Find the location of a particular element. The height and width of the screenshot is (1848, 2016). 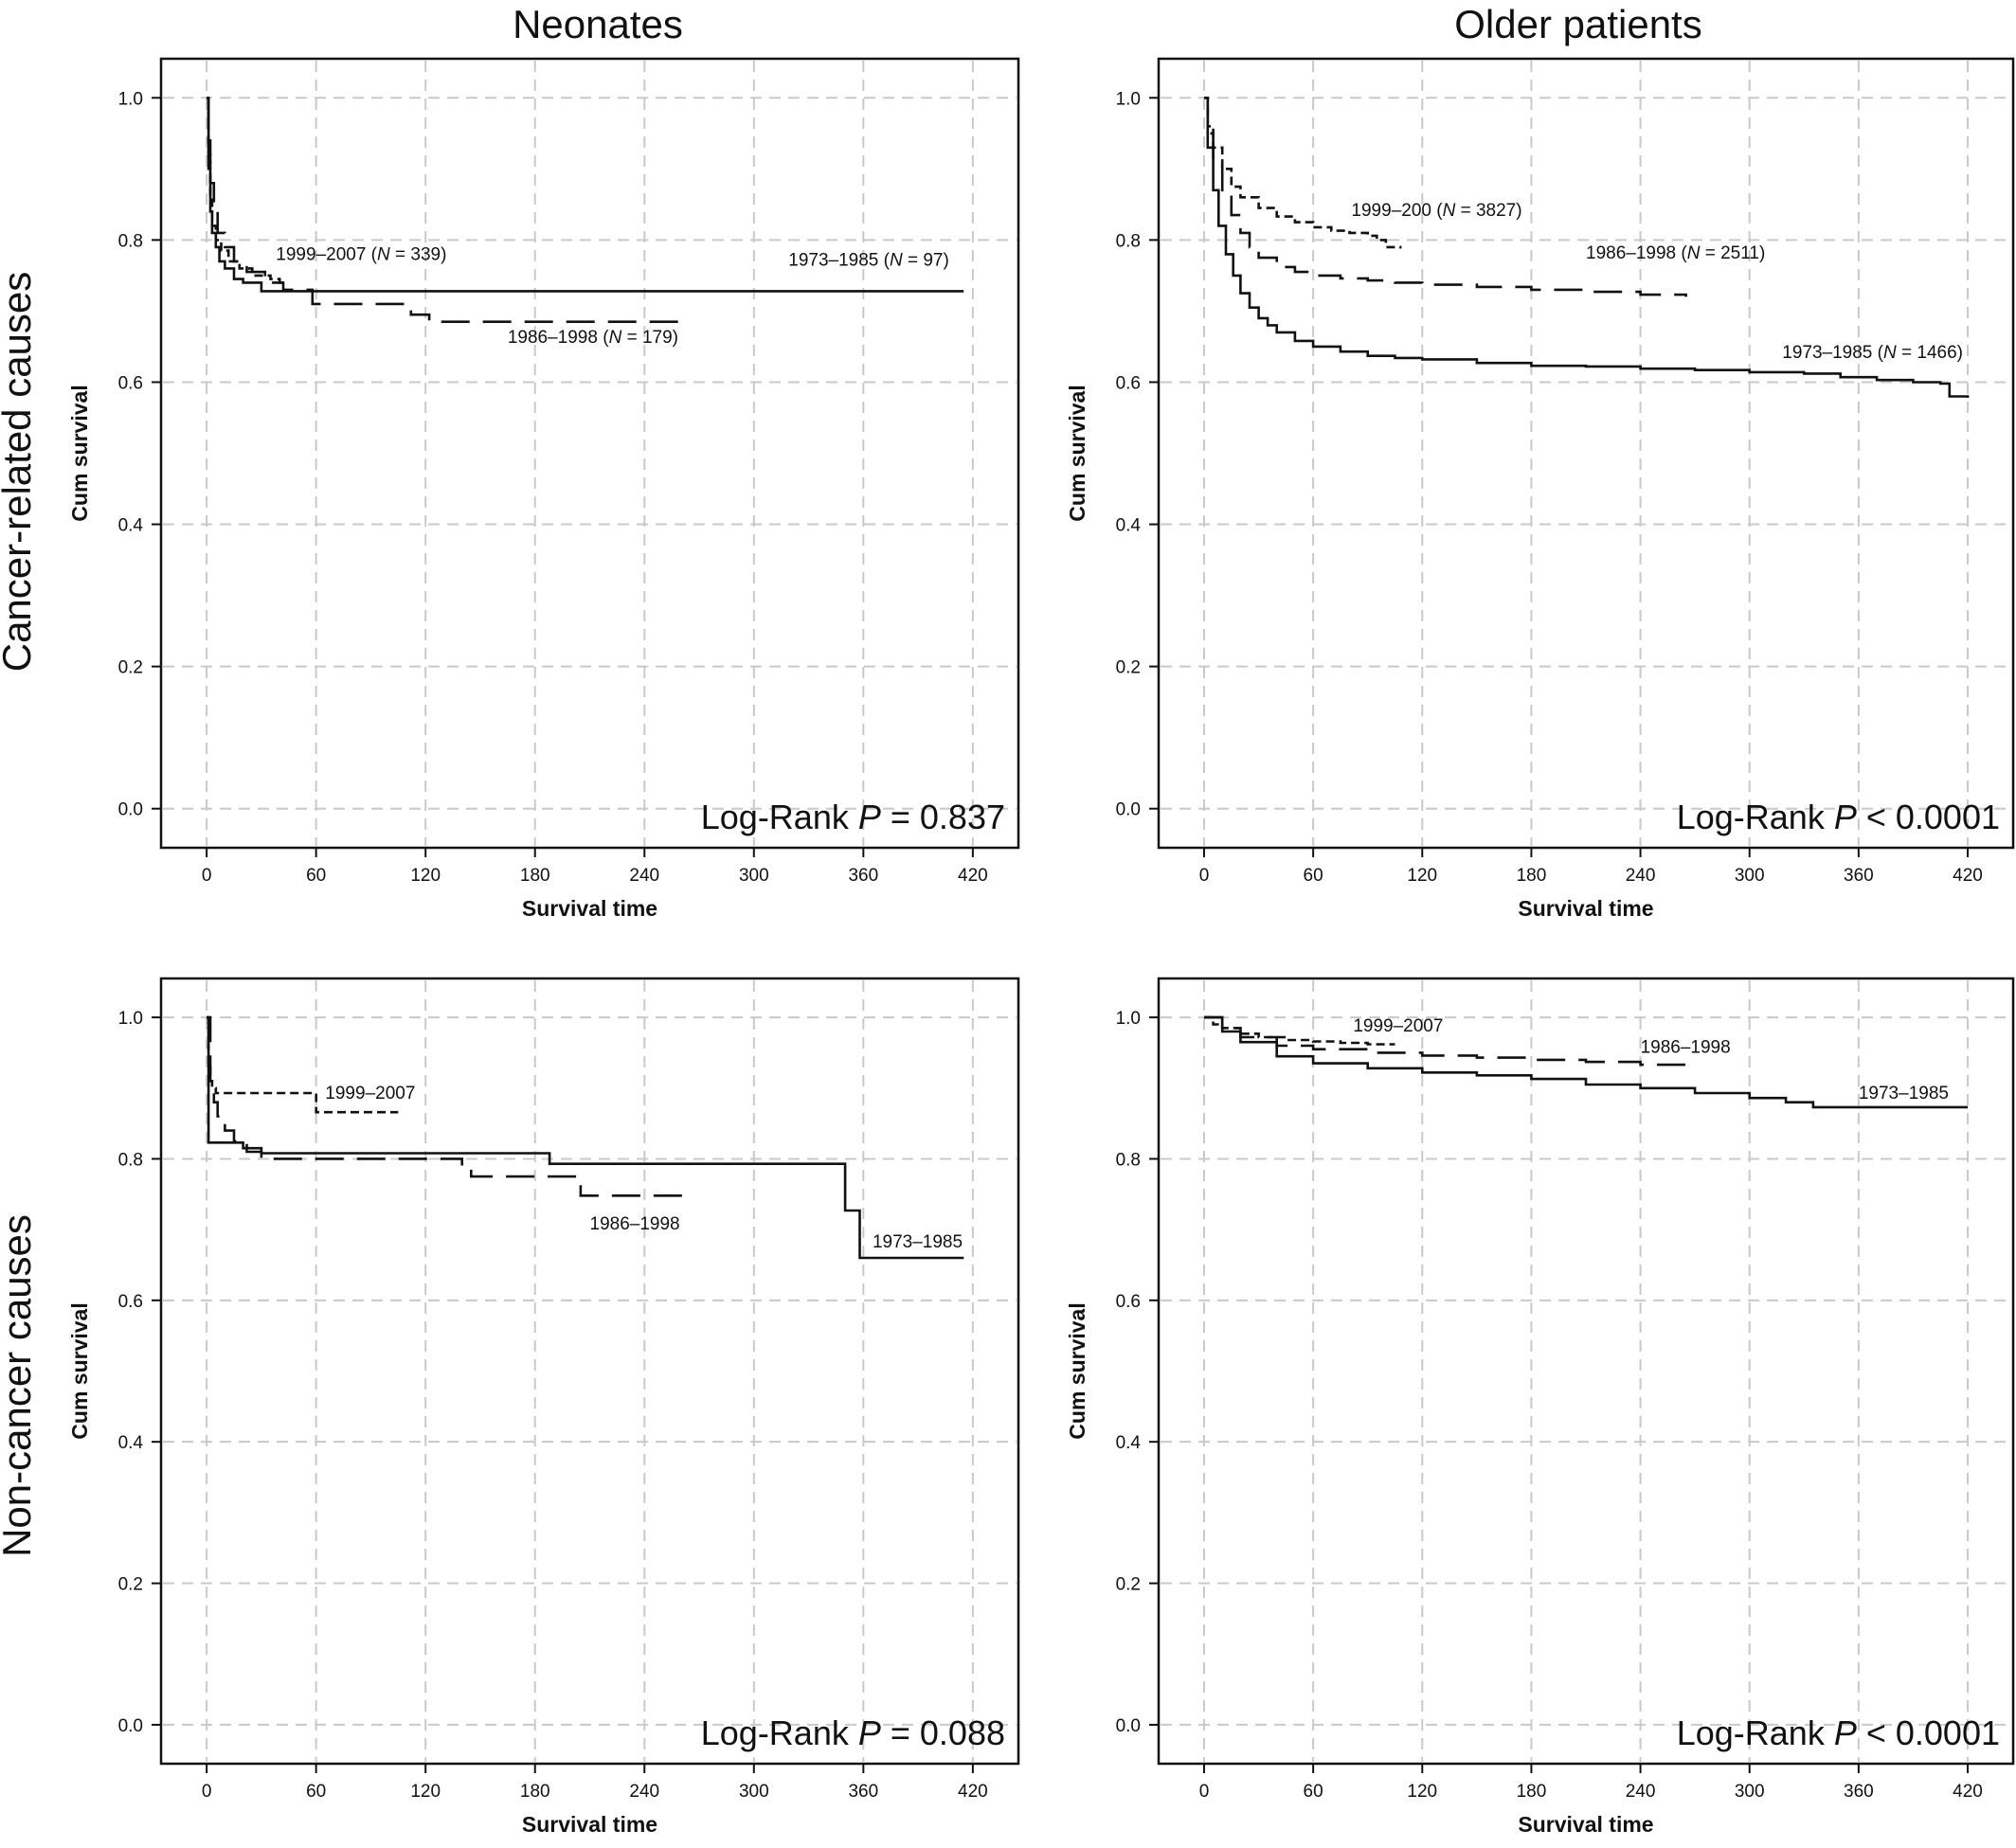

series-label-part: = 179) is located at coordinates (649, 338).